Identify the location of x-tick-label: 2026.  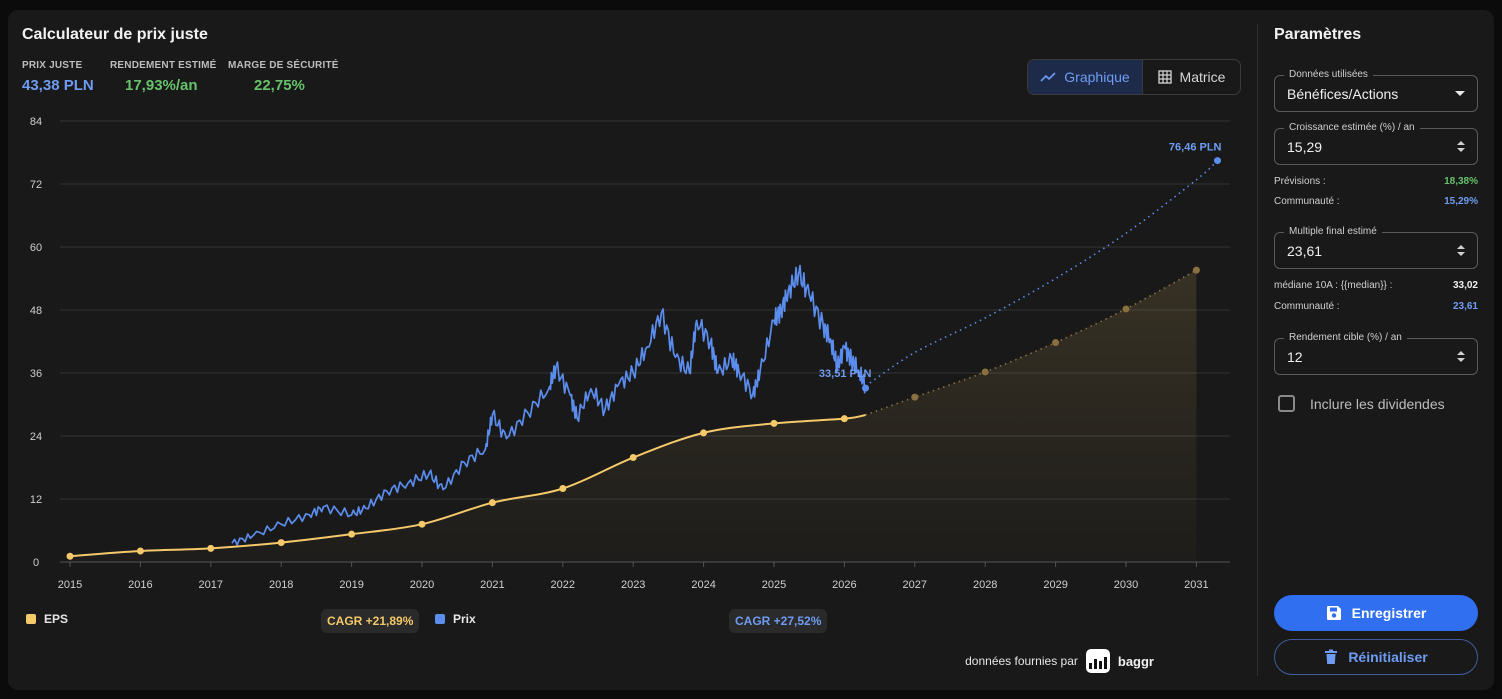
(844, 585).